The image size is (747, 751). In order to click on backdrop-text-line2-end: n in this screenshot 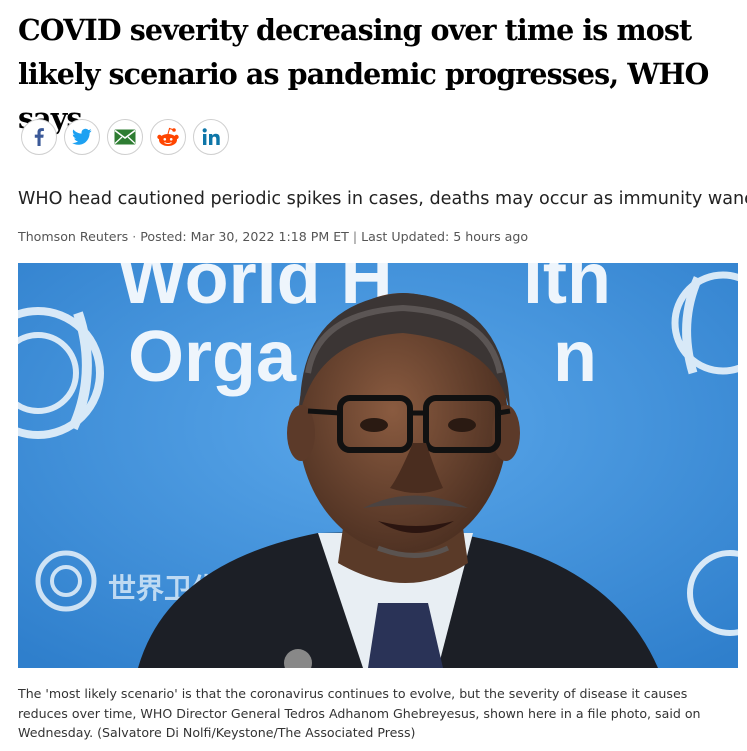, I will do `click(575, 357)`.